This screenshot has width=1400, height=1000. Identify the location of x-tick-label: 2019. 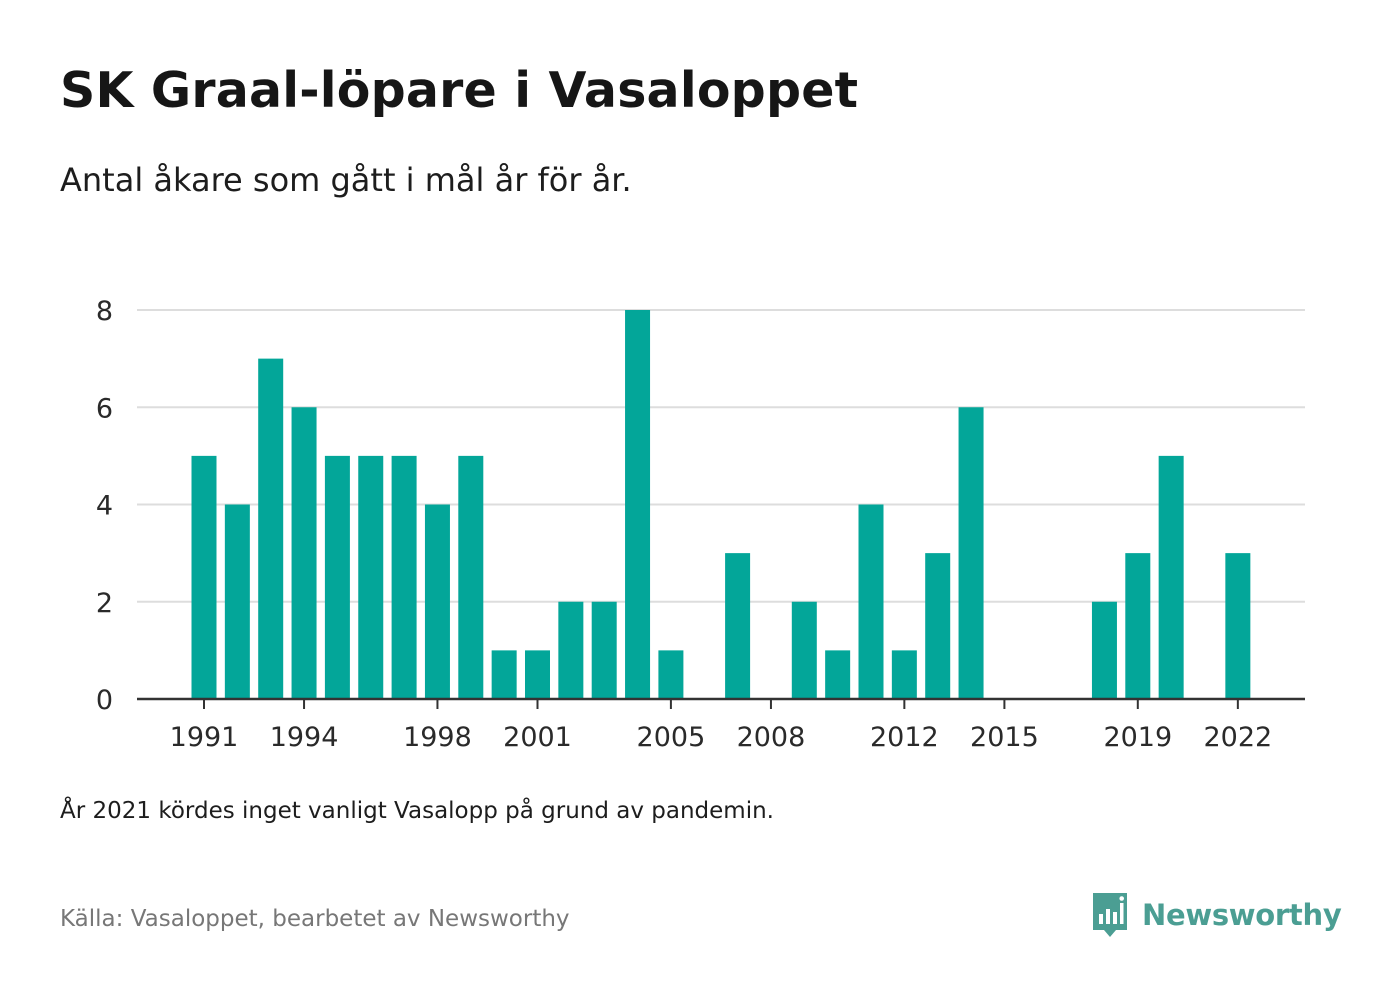
(1137, 737).